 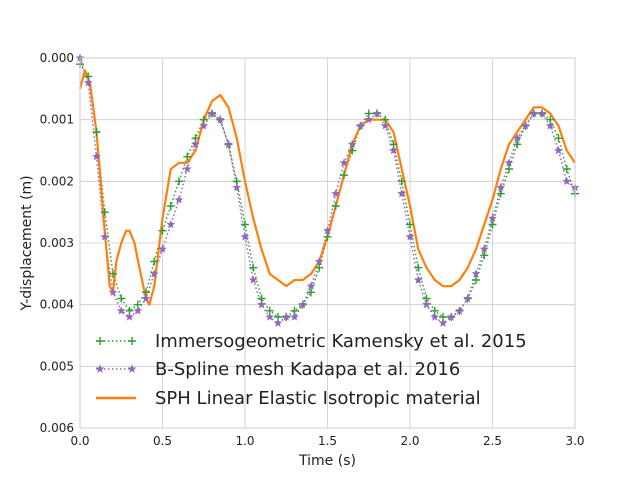 What do you see at coordinates (341, 341) in the screenshot?
I see `legend-label-immersogeometric: Immersogeometric Kamensky et al. 2015` at bounding box center [341, 341].